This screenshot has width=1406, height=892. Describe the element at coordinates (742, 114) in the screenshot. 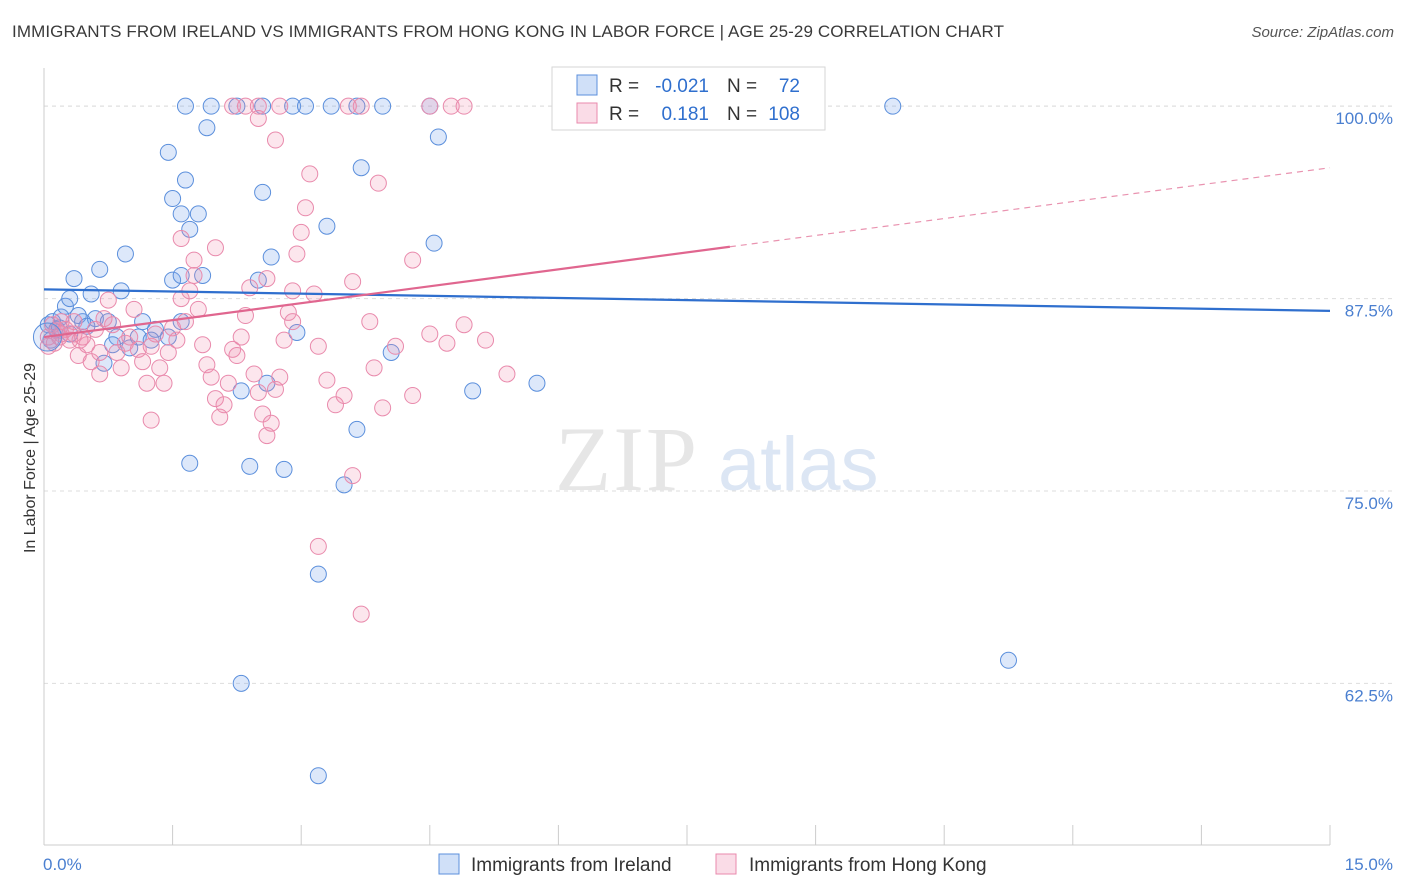

I see `legend-n-label-2: N =` at that location.